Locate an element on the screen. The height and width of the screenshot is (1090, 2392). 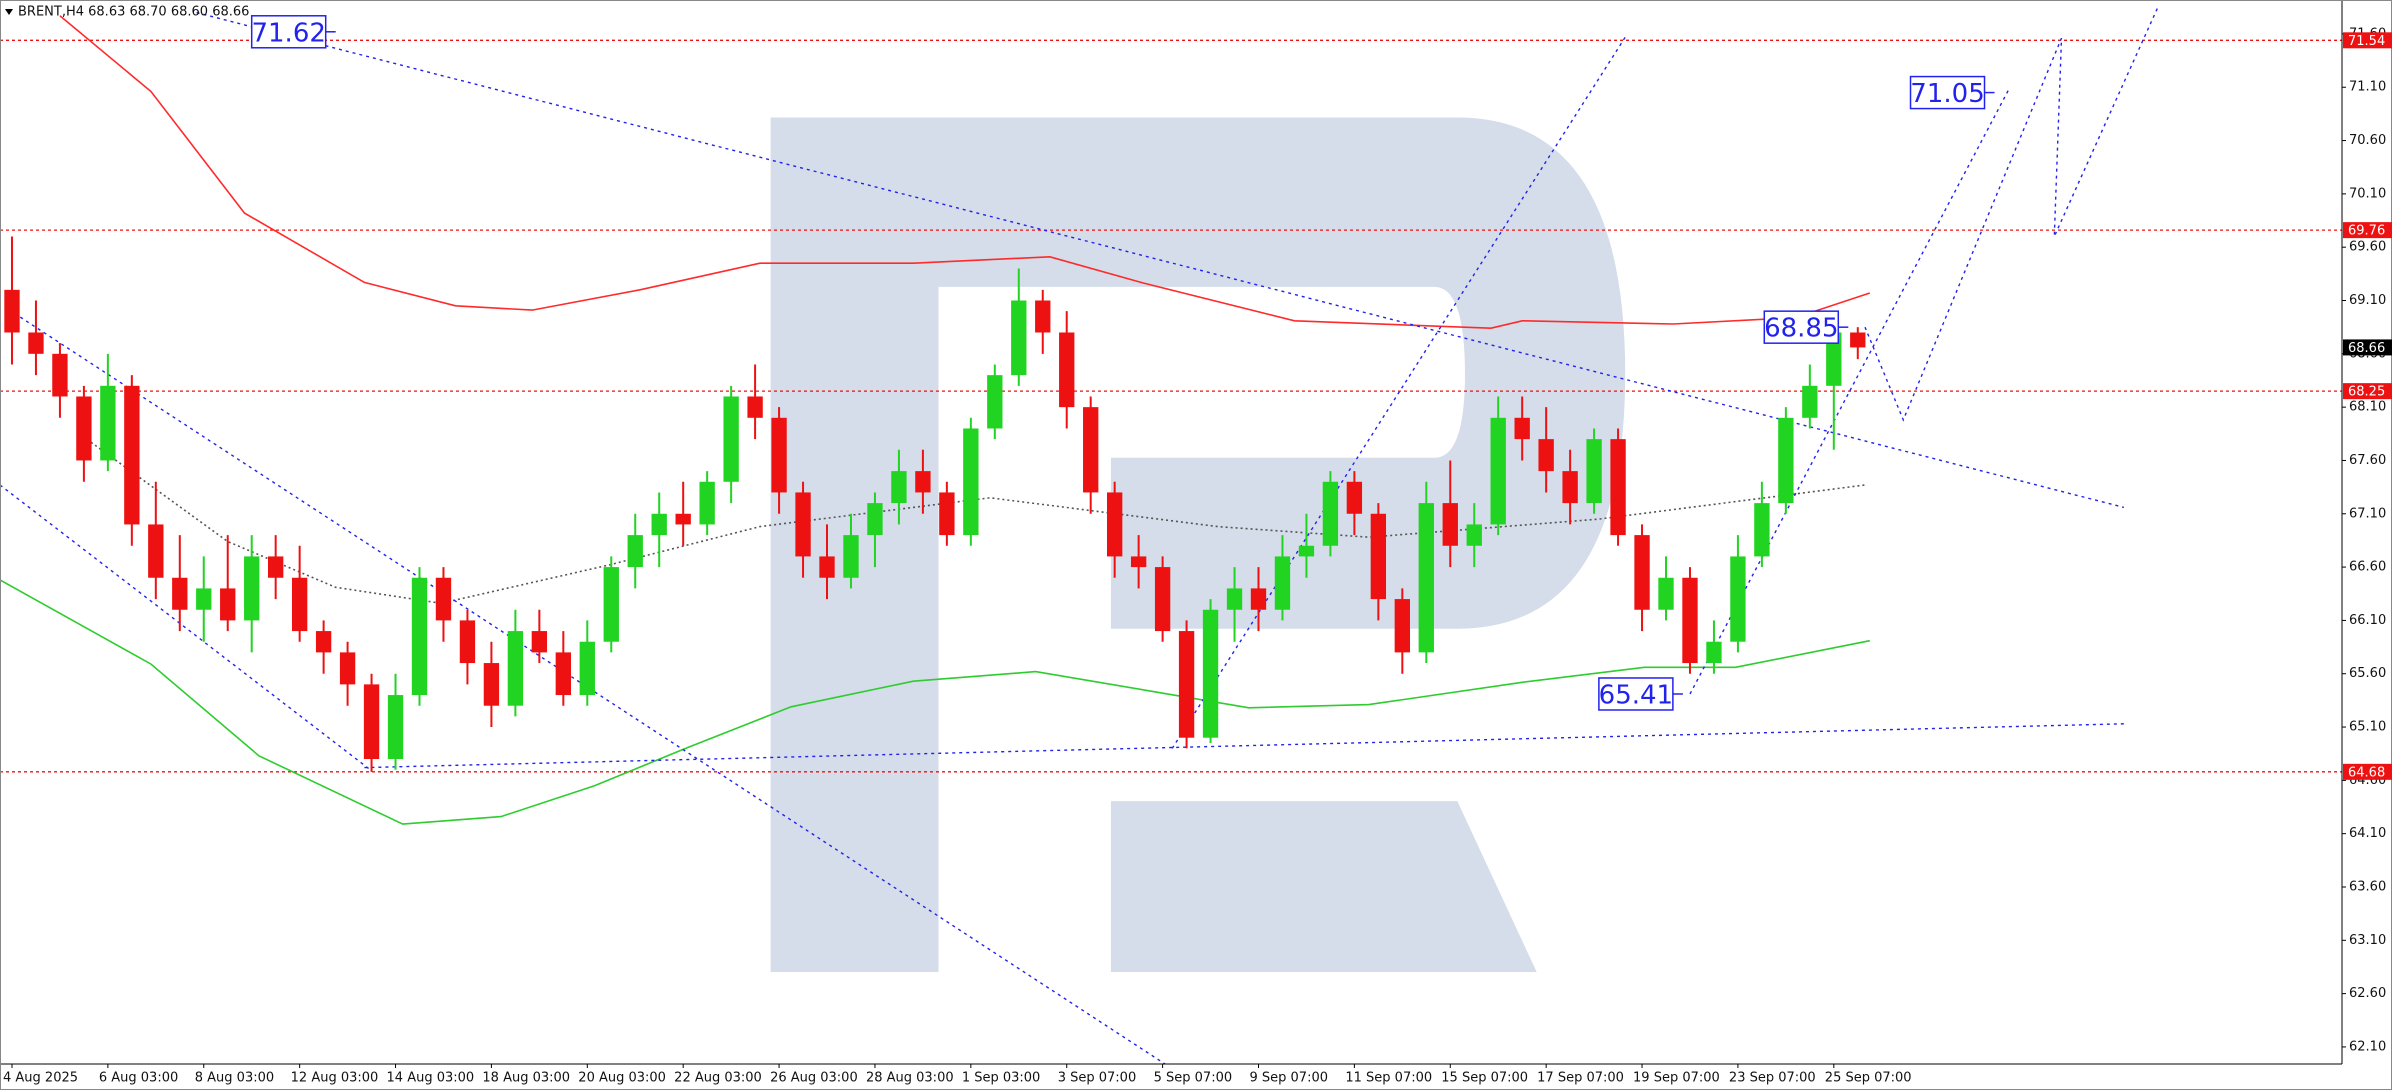
x-tick-label: 11 Sep 07:00 is located at coordinates (1388, 1078).